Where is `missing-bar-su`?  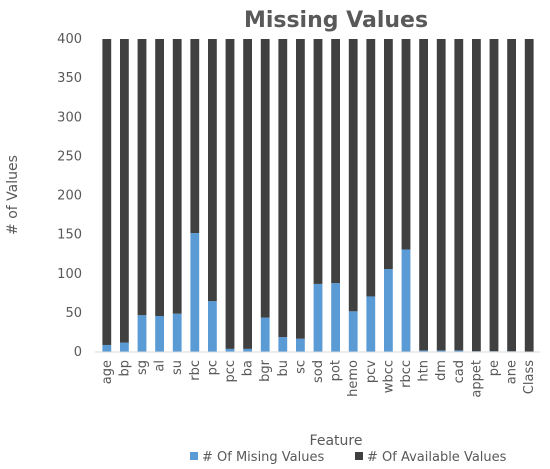 missing-bar-su is located at coordinates (177, 332).